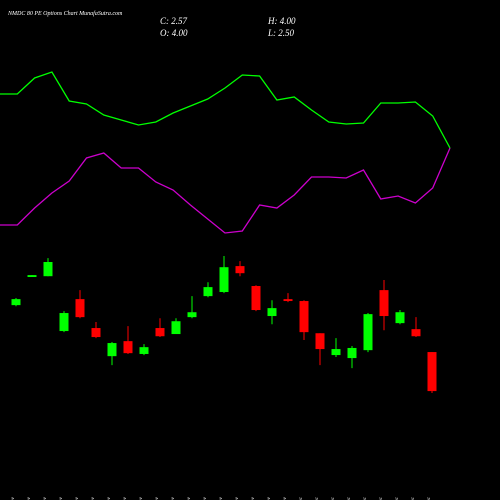 The image size is (500, 500). Describe the element at coordinates (205, 498) in the screenshot. I see `x-tick-label: 21 Nov` at that location.